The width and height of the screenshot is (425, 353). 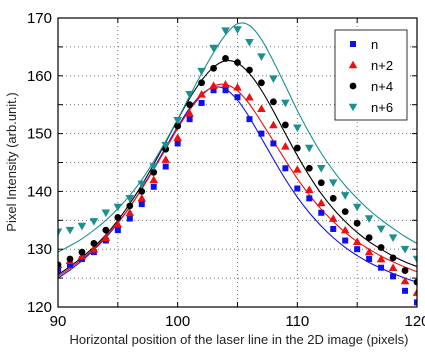 I want to click on y-tick-label: 170, so click(x=39, y=18).